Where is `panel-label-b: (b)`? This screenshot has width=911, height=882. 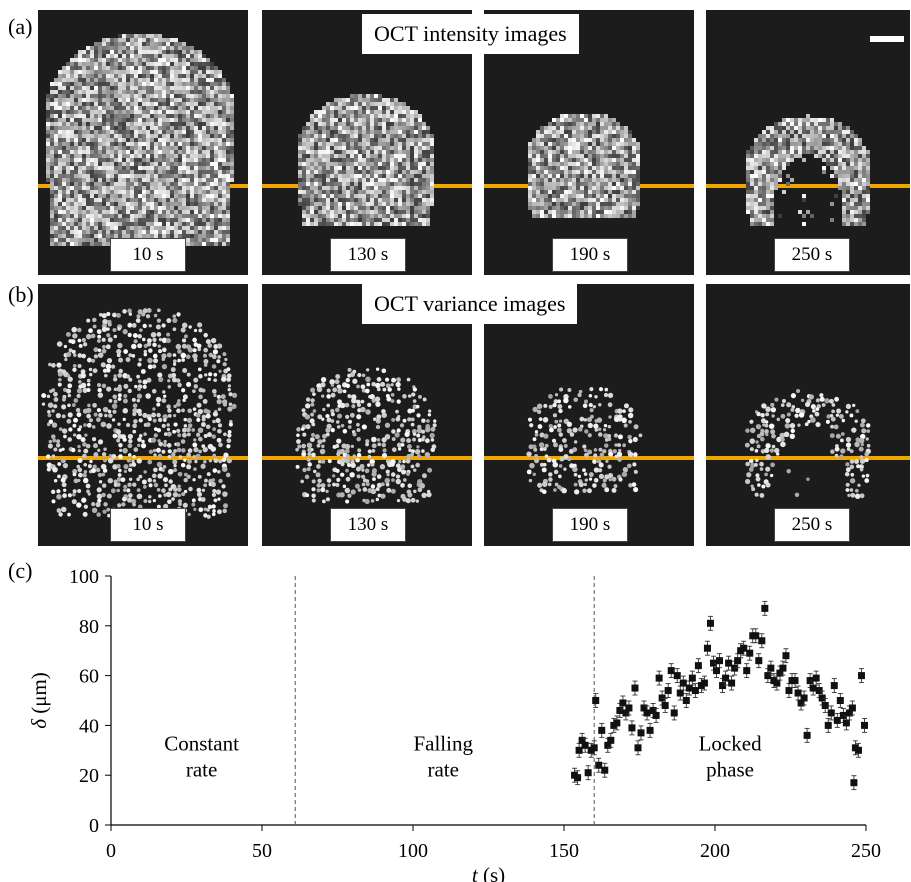 panel-label-b: (b) is located at coordinates (21, 294).